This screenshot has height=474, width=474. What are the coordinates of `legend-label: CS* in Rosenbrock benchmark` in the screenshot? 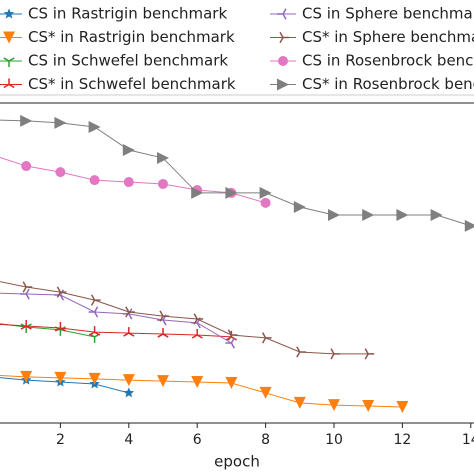 It's located at (388, 84).